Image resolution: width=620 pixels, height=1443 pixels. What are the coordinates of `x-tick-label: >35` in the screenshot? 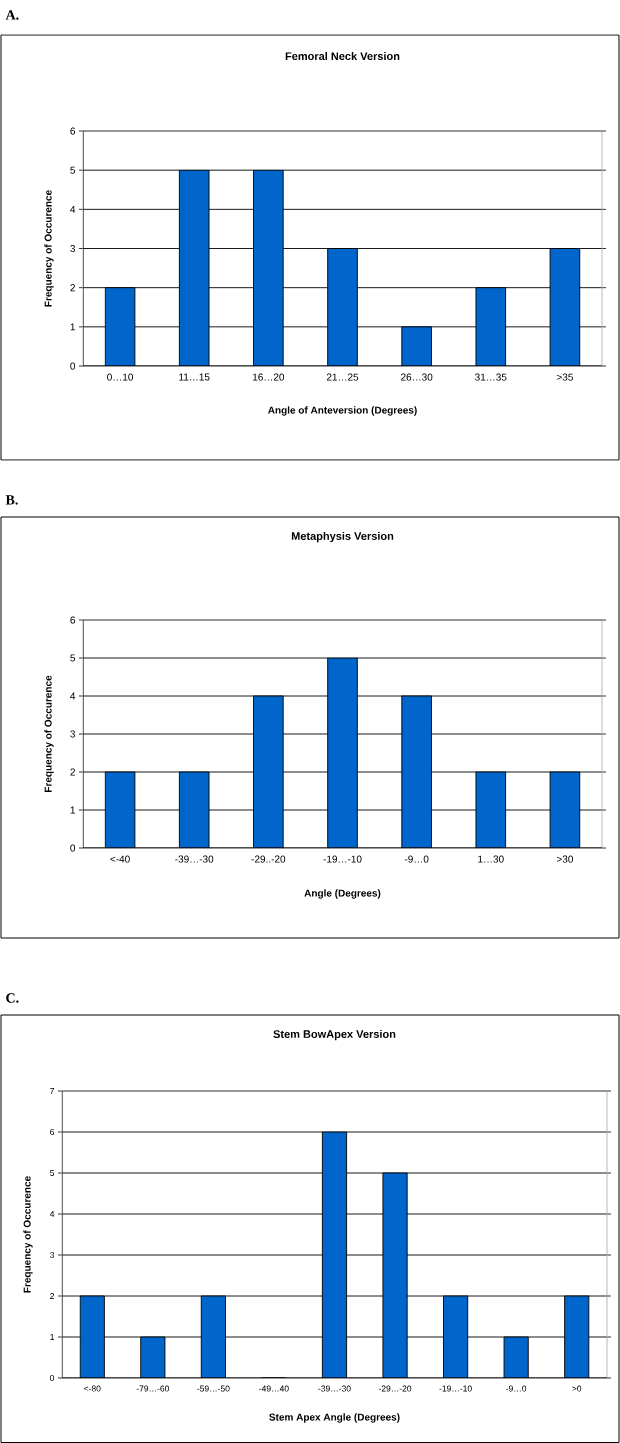 It's located at (564, 377).